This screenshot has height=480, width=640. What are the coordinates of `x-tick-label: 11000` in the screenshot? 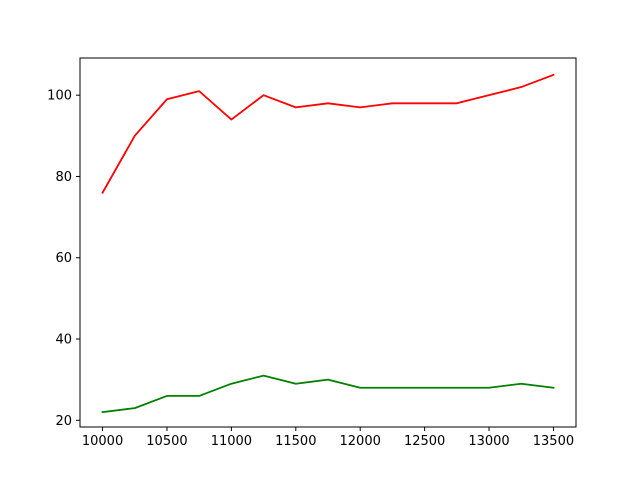 It's located at (231, 441).